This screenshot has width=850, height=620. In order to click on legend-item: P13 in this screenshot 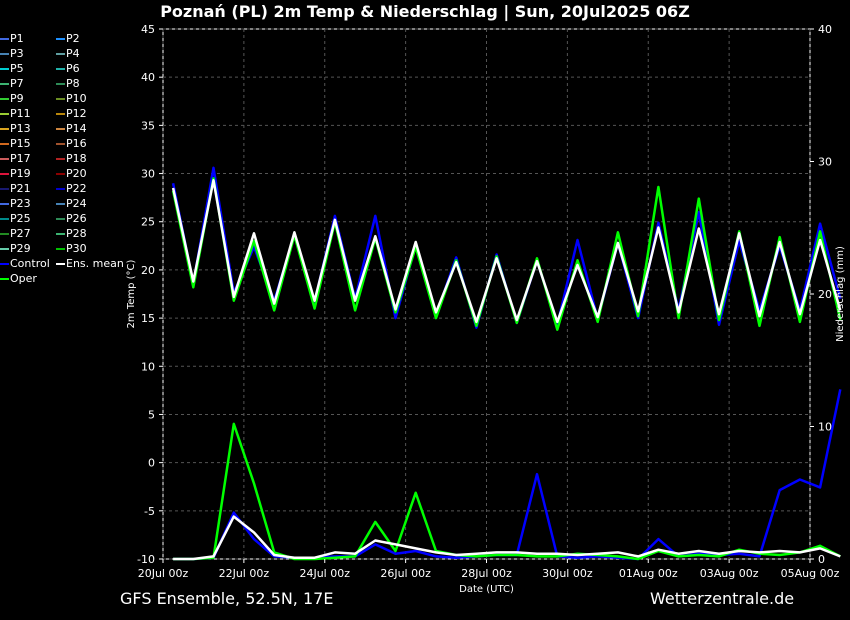, I will do `click(15, 129)`.